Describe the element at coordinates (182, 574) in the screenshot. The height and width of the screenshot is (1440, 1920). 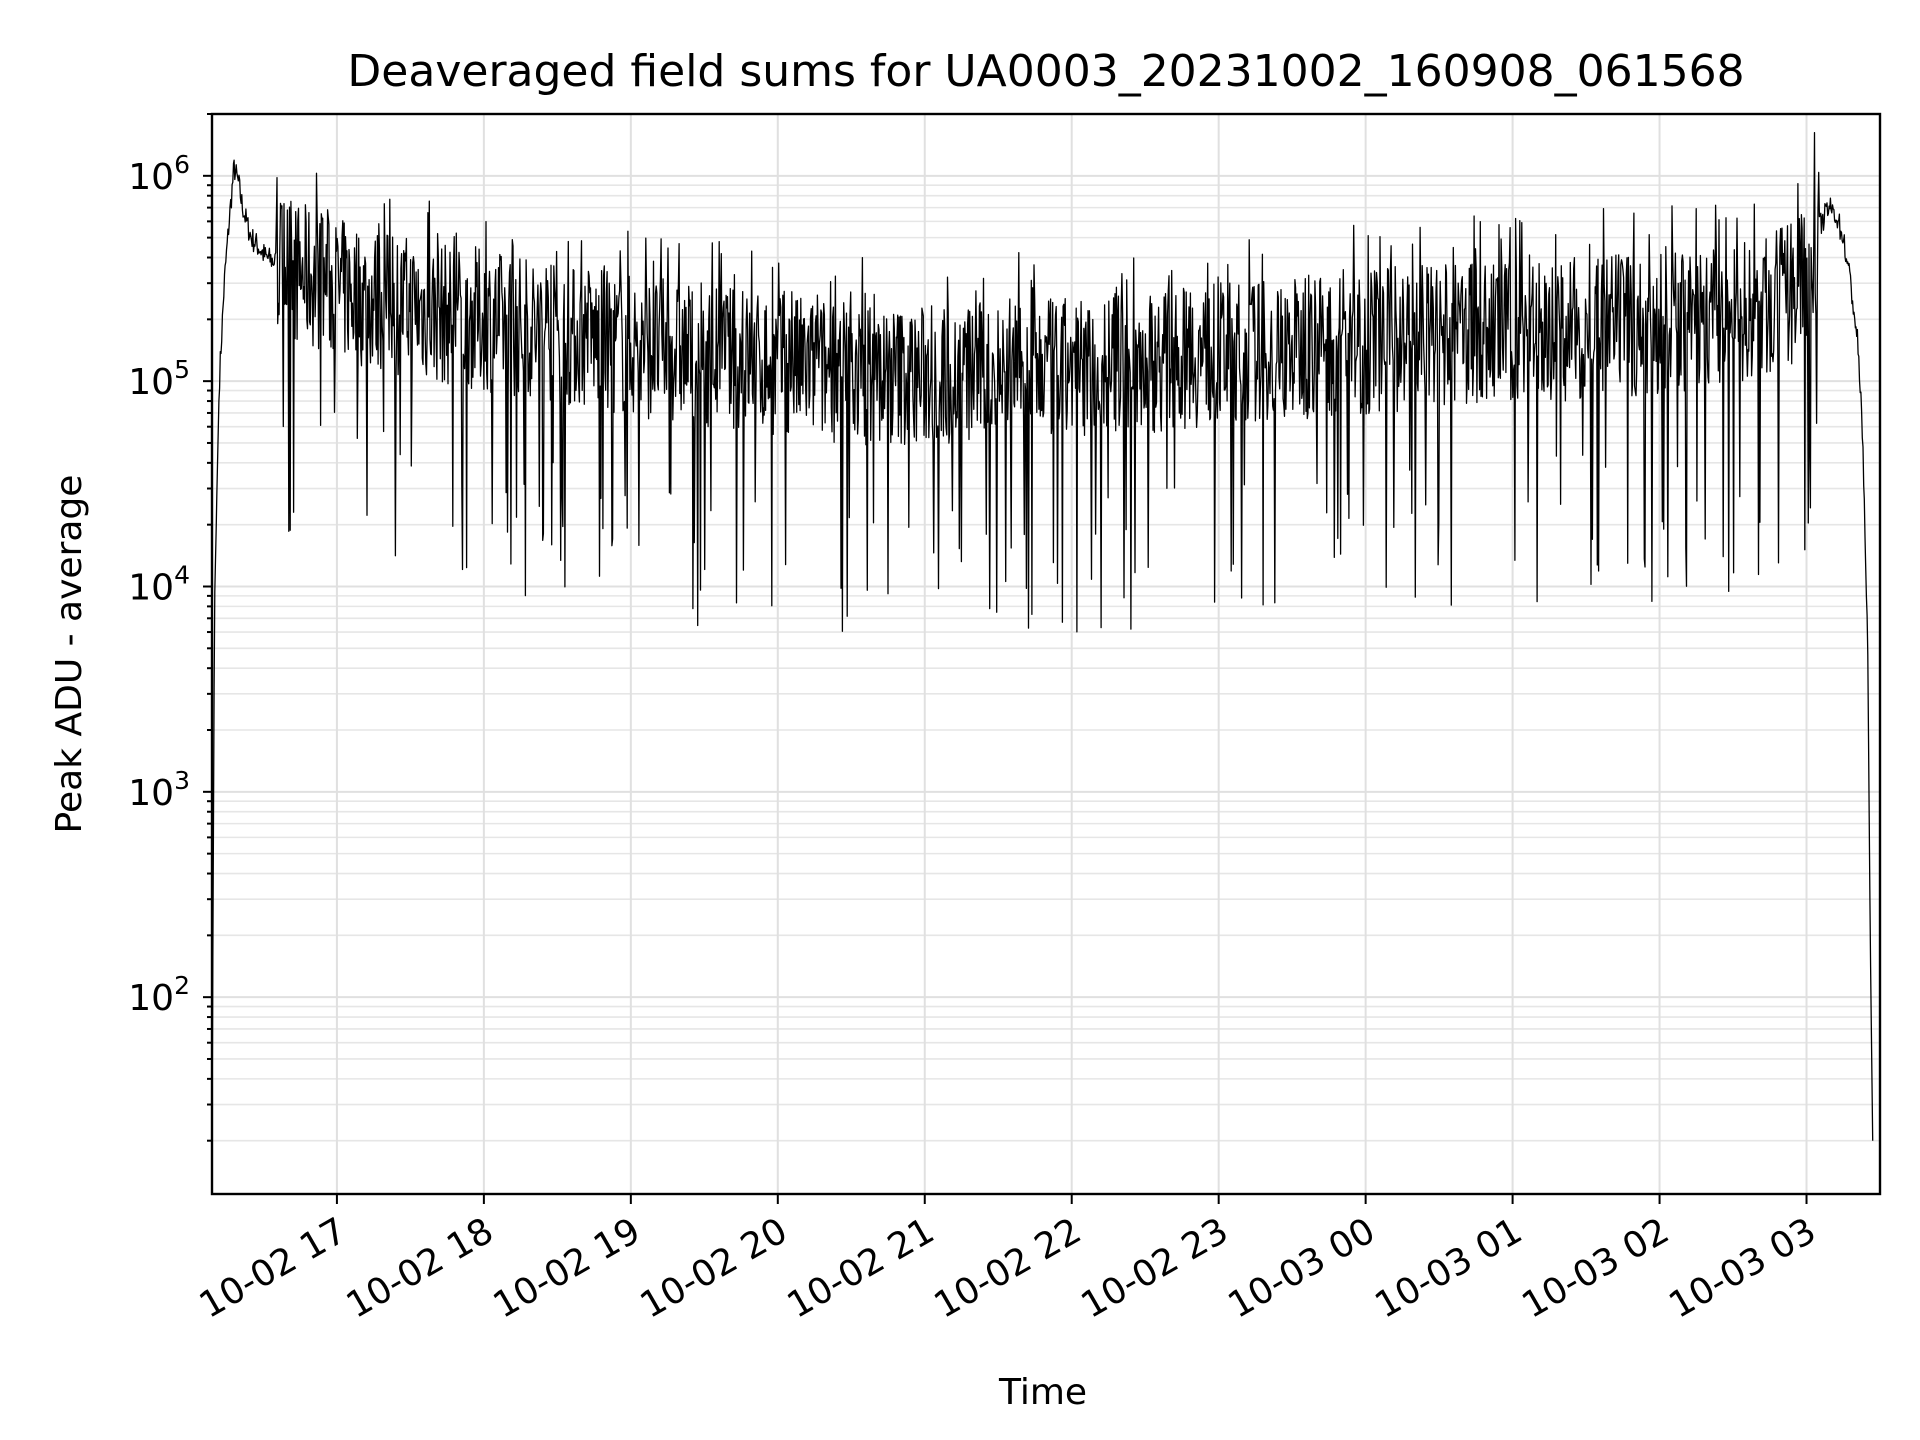
I see `y-tick-label-exponent: 4` at that location.